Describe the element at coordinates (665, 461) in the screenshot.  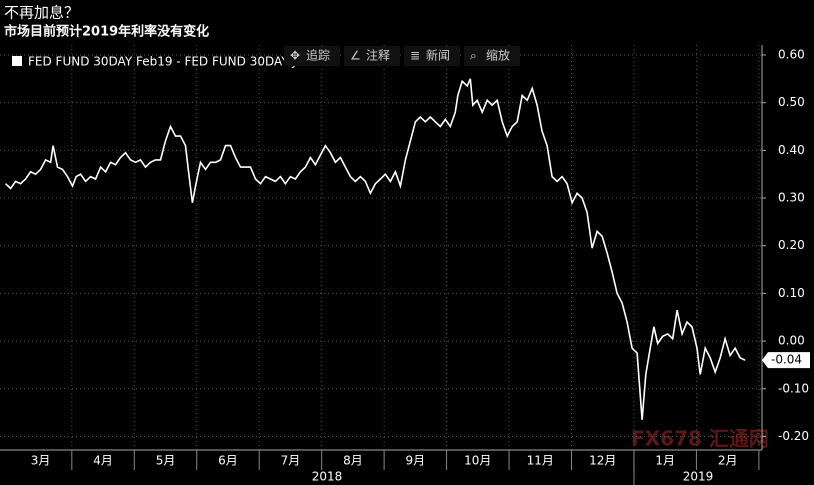
I see `x-tick-label: 1月` at that location.